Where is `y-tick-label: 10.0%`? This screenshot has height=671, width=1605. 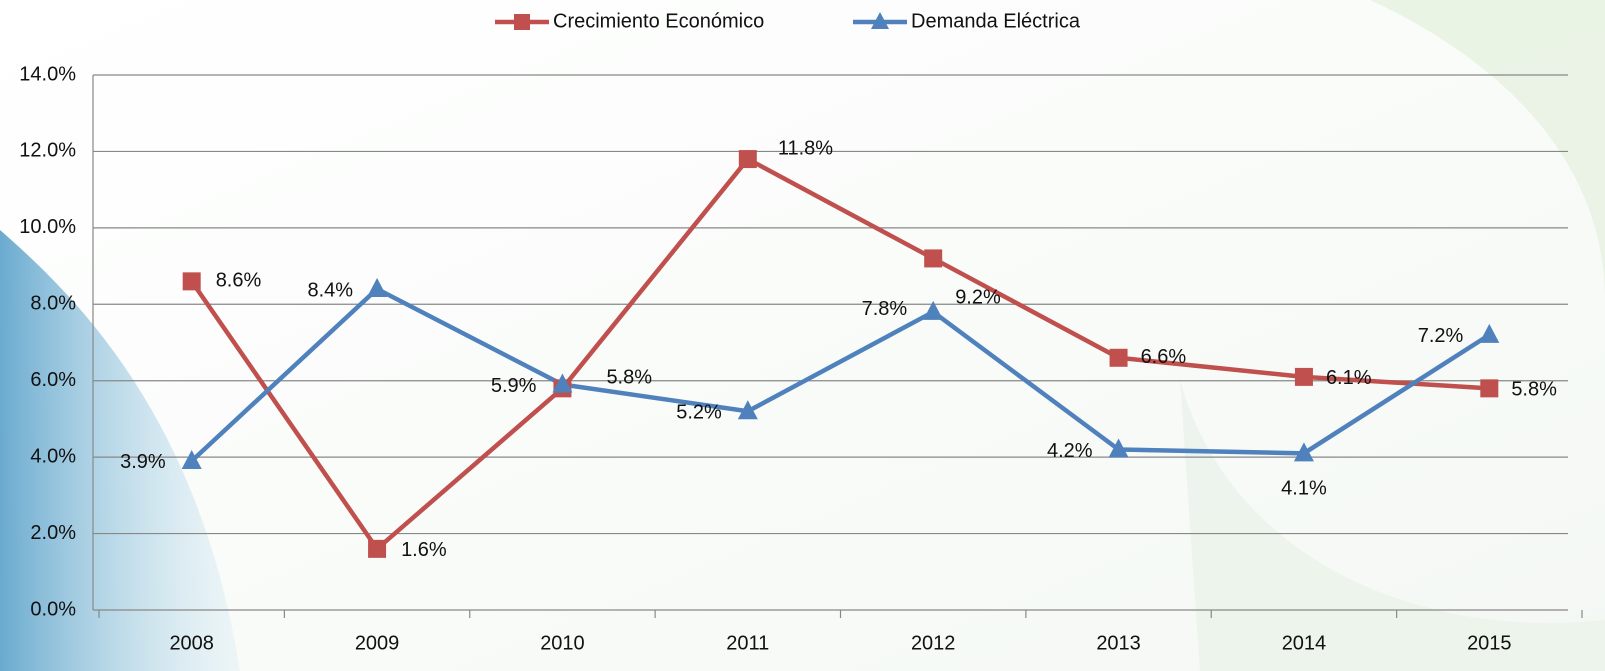
y-tick-label: 10.0% is located at coordinates (47, 227).